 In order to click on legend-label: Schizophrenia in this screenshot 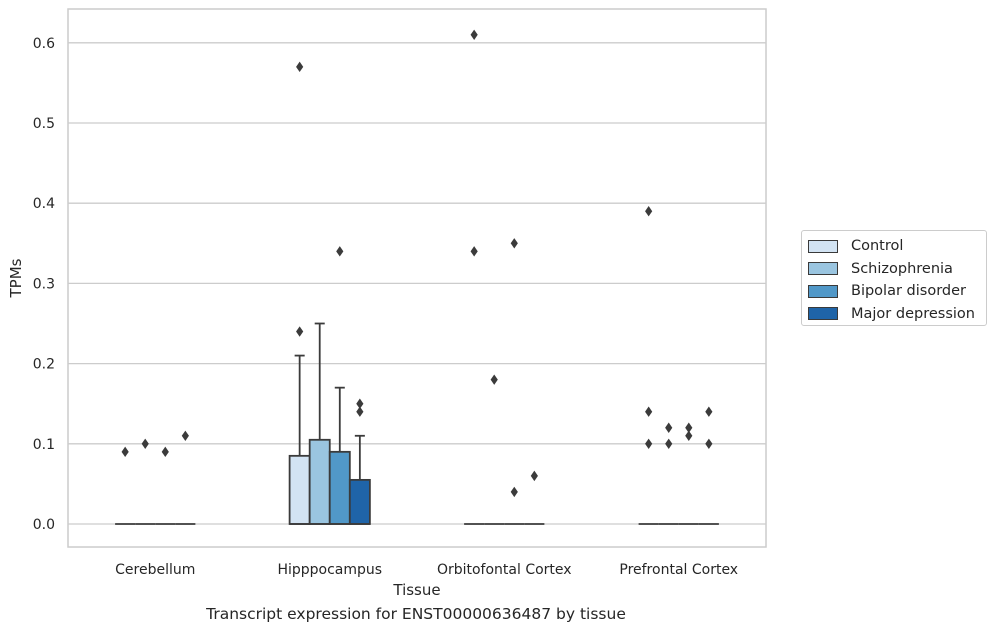, I will do `click(902, 268)`.